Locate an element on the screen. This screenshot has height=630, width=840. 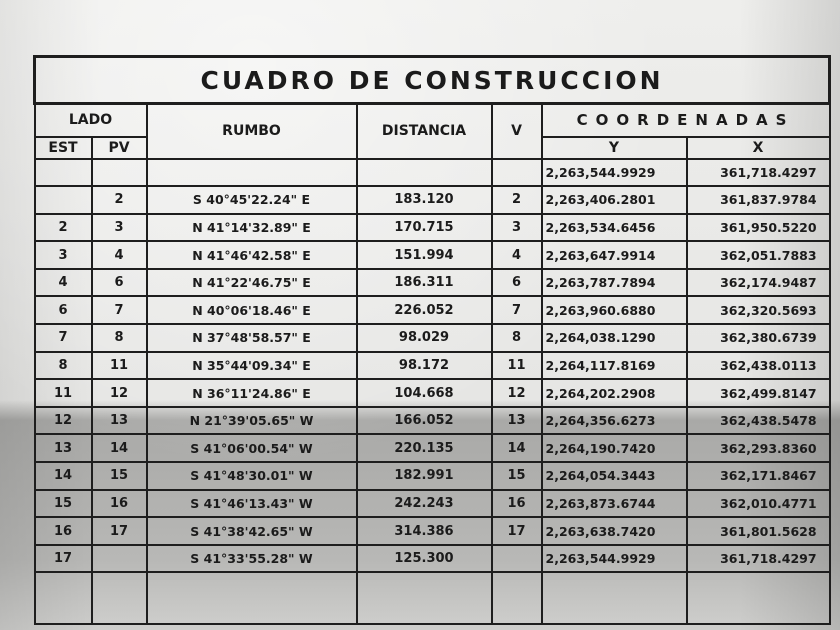
pv-cell: 4 is located at coordinates (119, 255).